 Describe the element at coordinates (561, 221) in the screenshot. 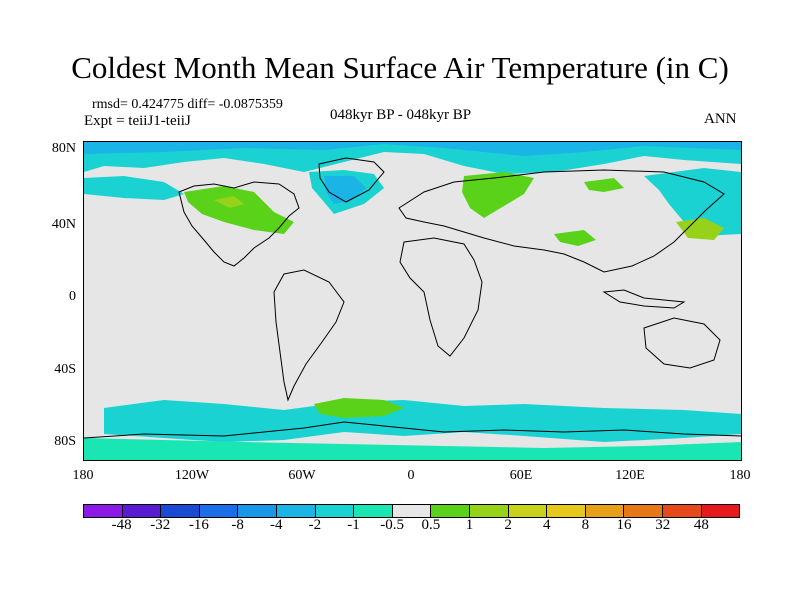

I see `coastline-eurasia` at that location.